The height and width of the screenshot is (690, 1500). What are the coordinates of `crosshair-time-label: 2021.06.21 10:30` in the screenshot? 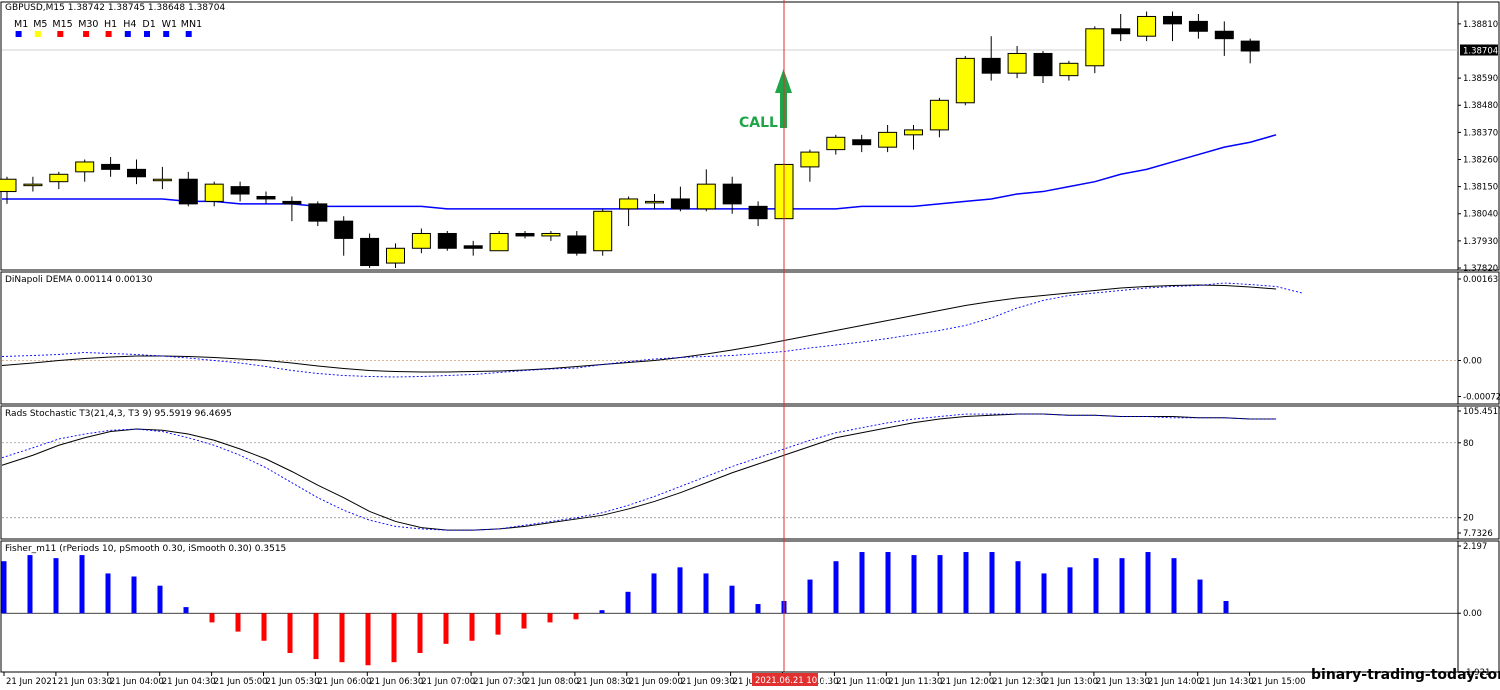 It's located at (793, 681).